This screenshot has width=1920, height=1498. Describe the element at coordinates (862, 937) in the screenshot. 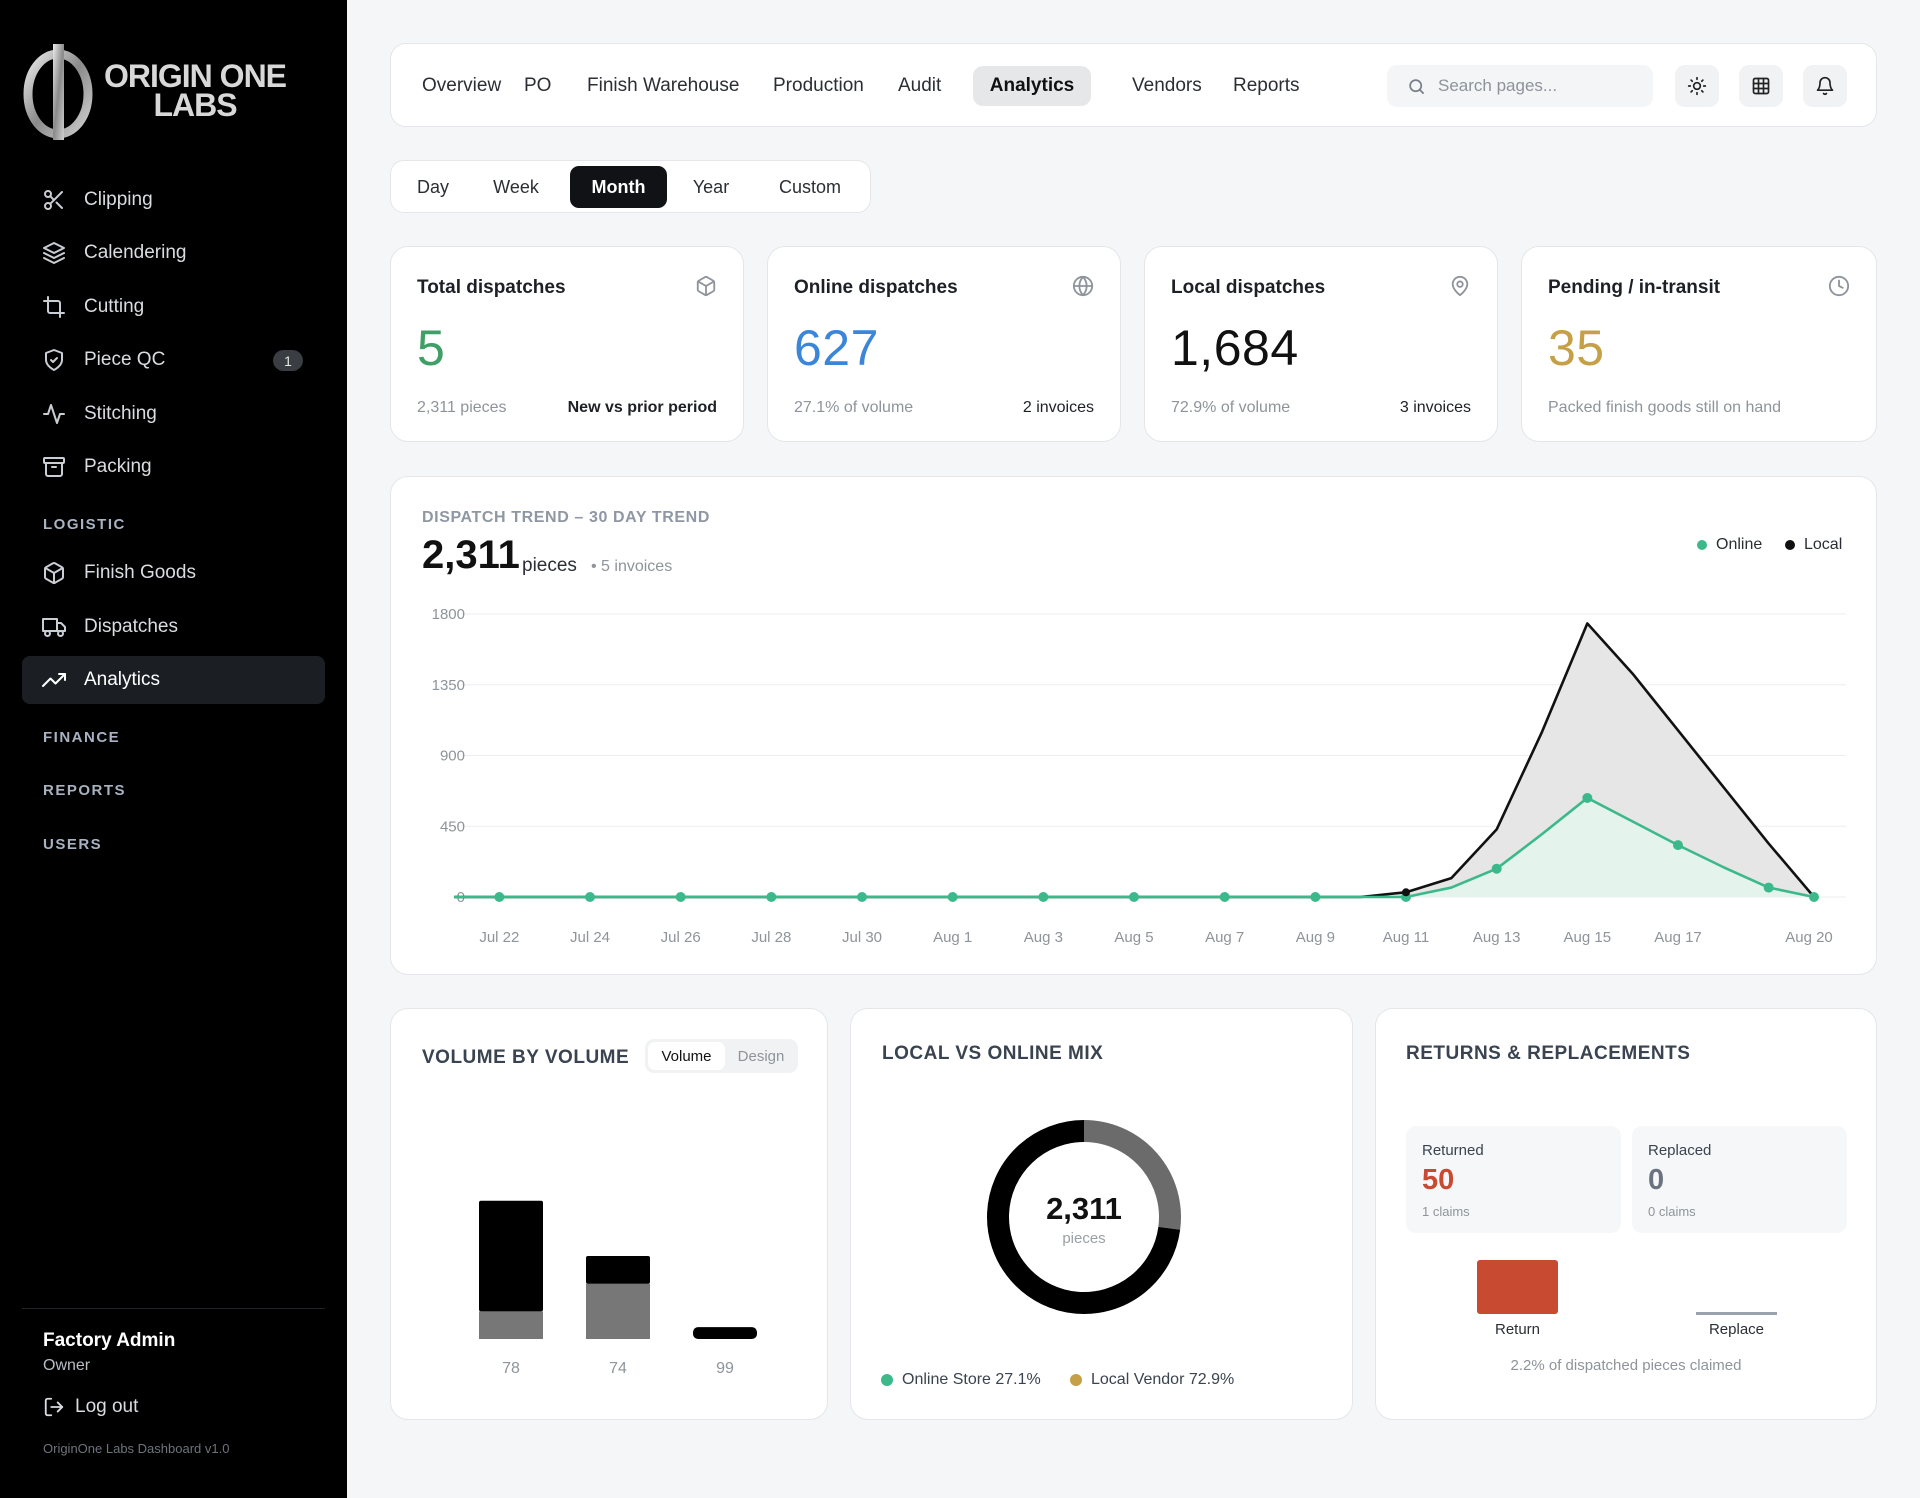

I see `x-tick-label: Jul 30` at that location.